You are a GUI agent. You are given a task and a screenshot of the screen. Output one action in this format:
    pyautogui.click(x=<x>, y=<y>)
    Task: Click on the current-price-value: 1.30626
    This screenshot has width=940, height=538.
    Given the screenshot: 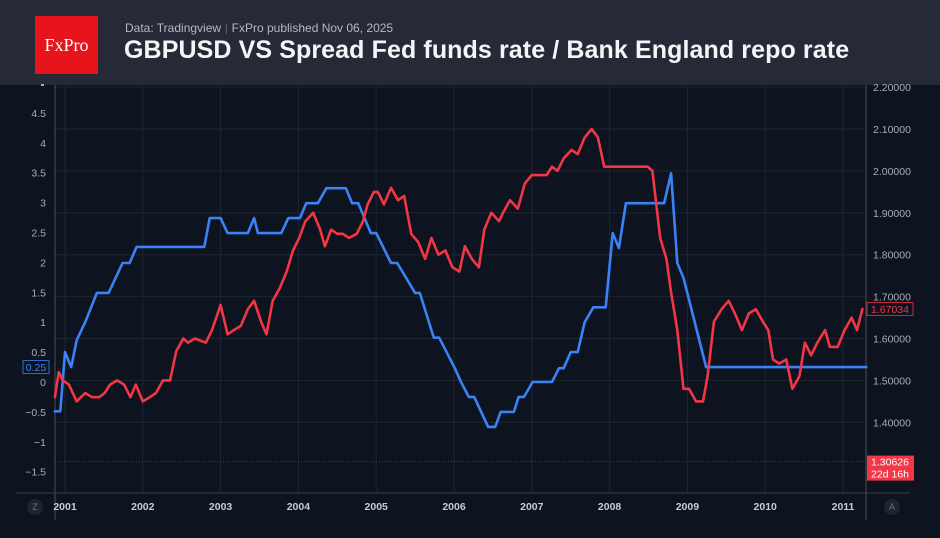 What is the action you would take?
    pyautogui.click(x=890, y=463)
    